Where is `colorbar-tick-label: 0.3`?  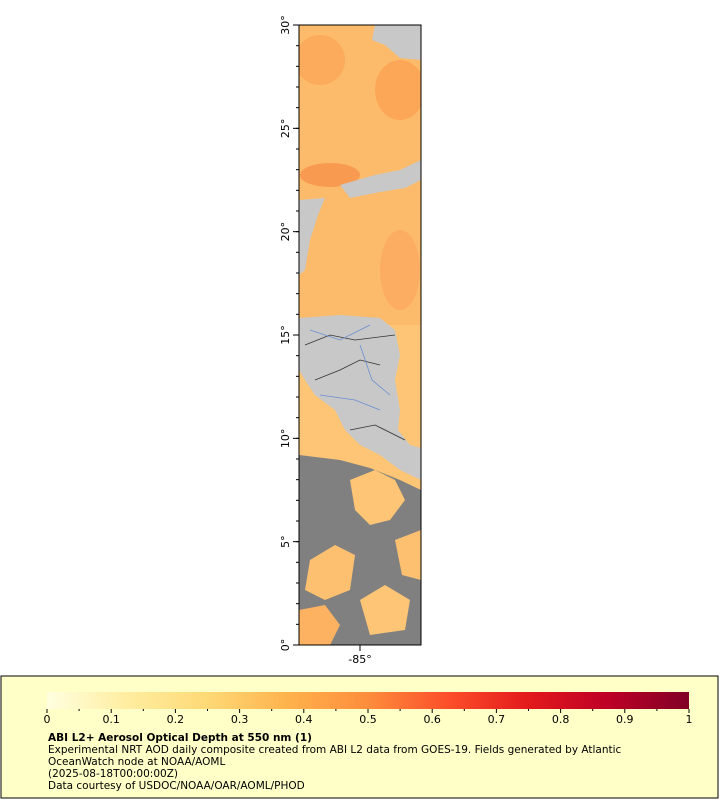 colorbar-tick-label: 0.3 is located at coordinates (240, 719).